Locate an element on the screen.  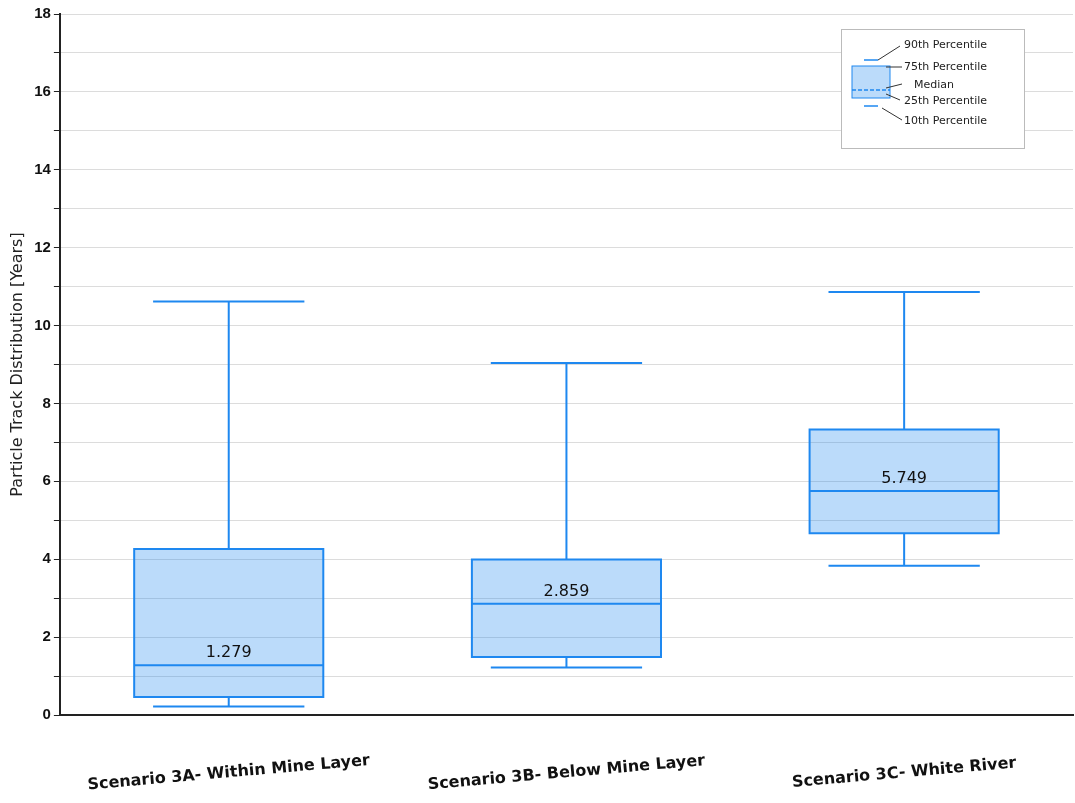
y-axis-title: Particle Track Distribution [Years] is located at coordinates (16, 364).